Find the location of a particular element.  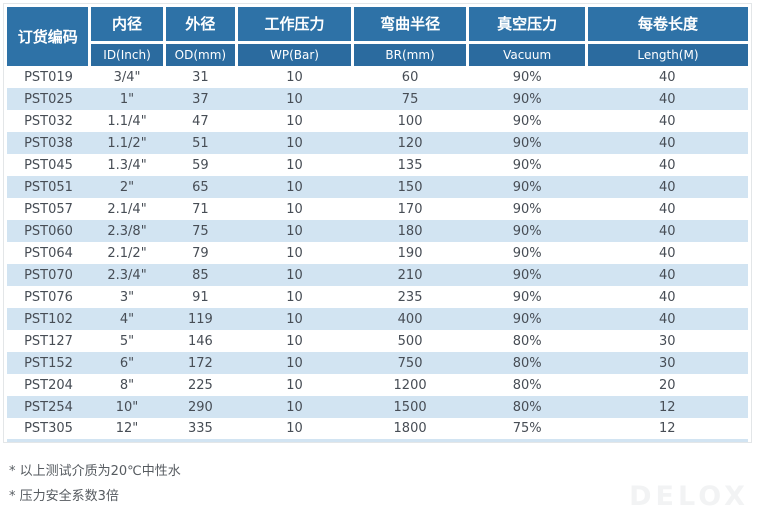

cell-br: 60 is located at coordinates (410, 77).